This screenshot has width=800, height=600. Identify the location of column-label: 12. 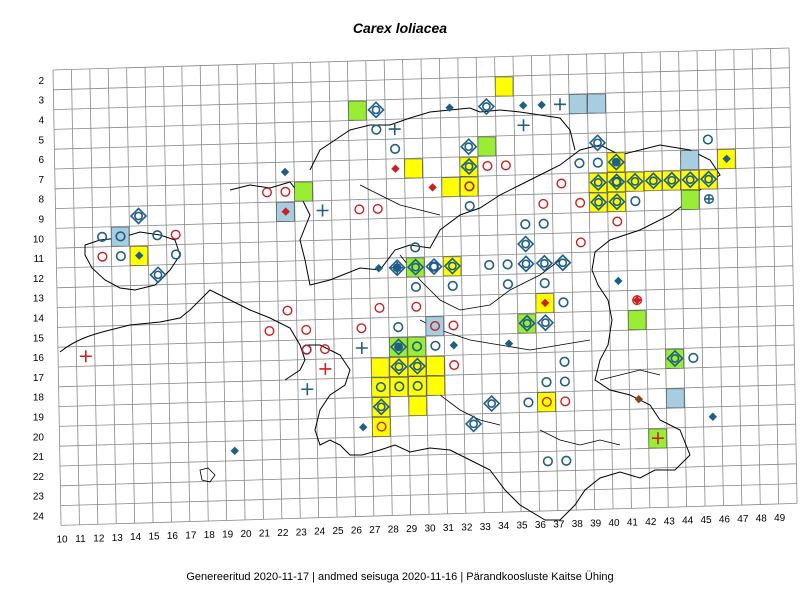
(99, 538).